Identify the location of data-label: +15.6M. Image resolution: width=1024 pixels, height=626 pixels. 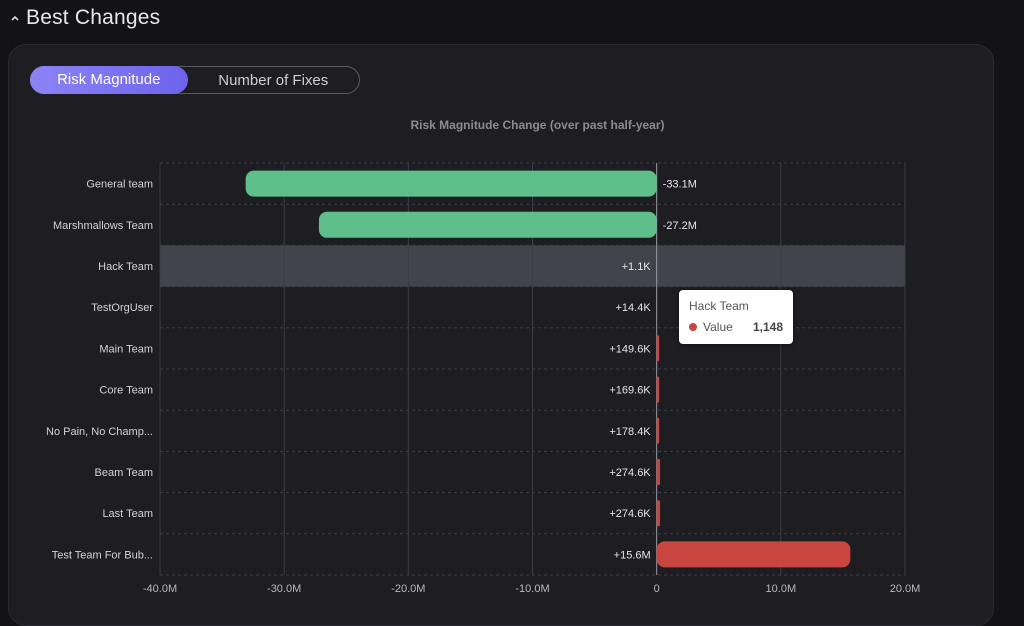
(632, 555).